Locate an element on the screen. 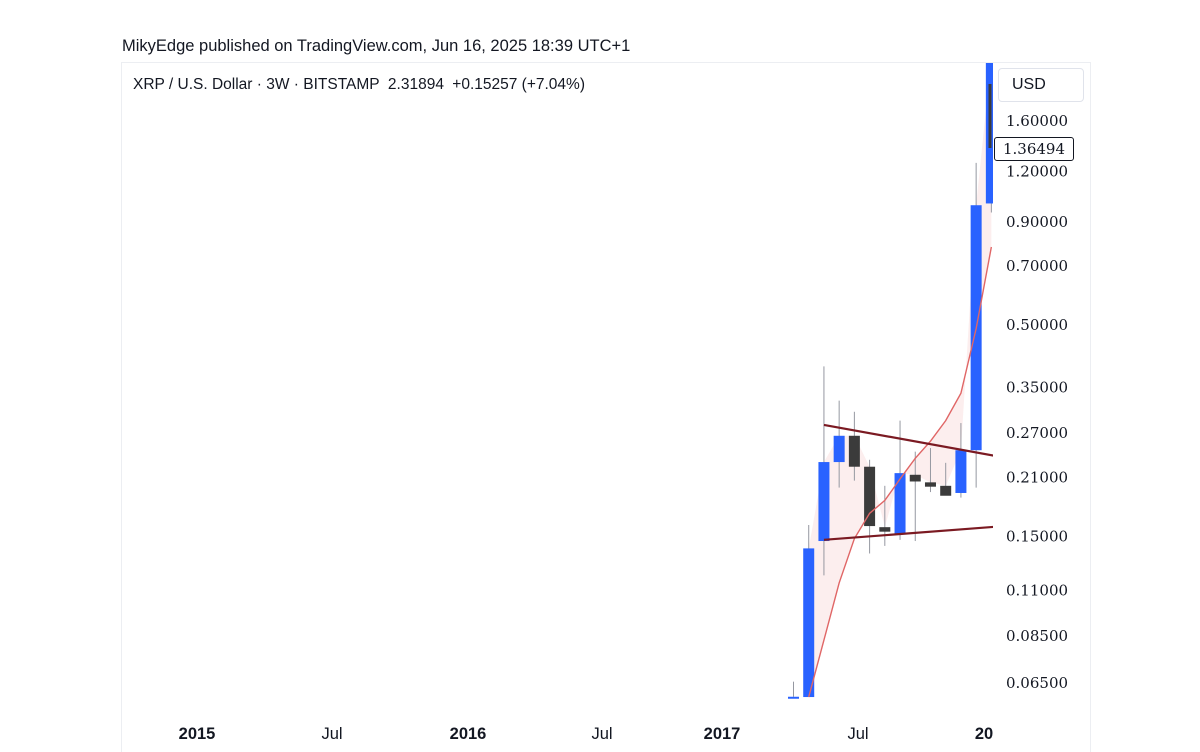 The image size is (1200, 752). y-tick-label: 1.60000 is located at coordinates (1037, 121).